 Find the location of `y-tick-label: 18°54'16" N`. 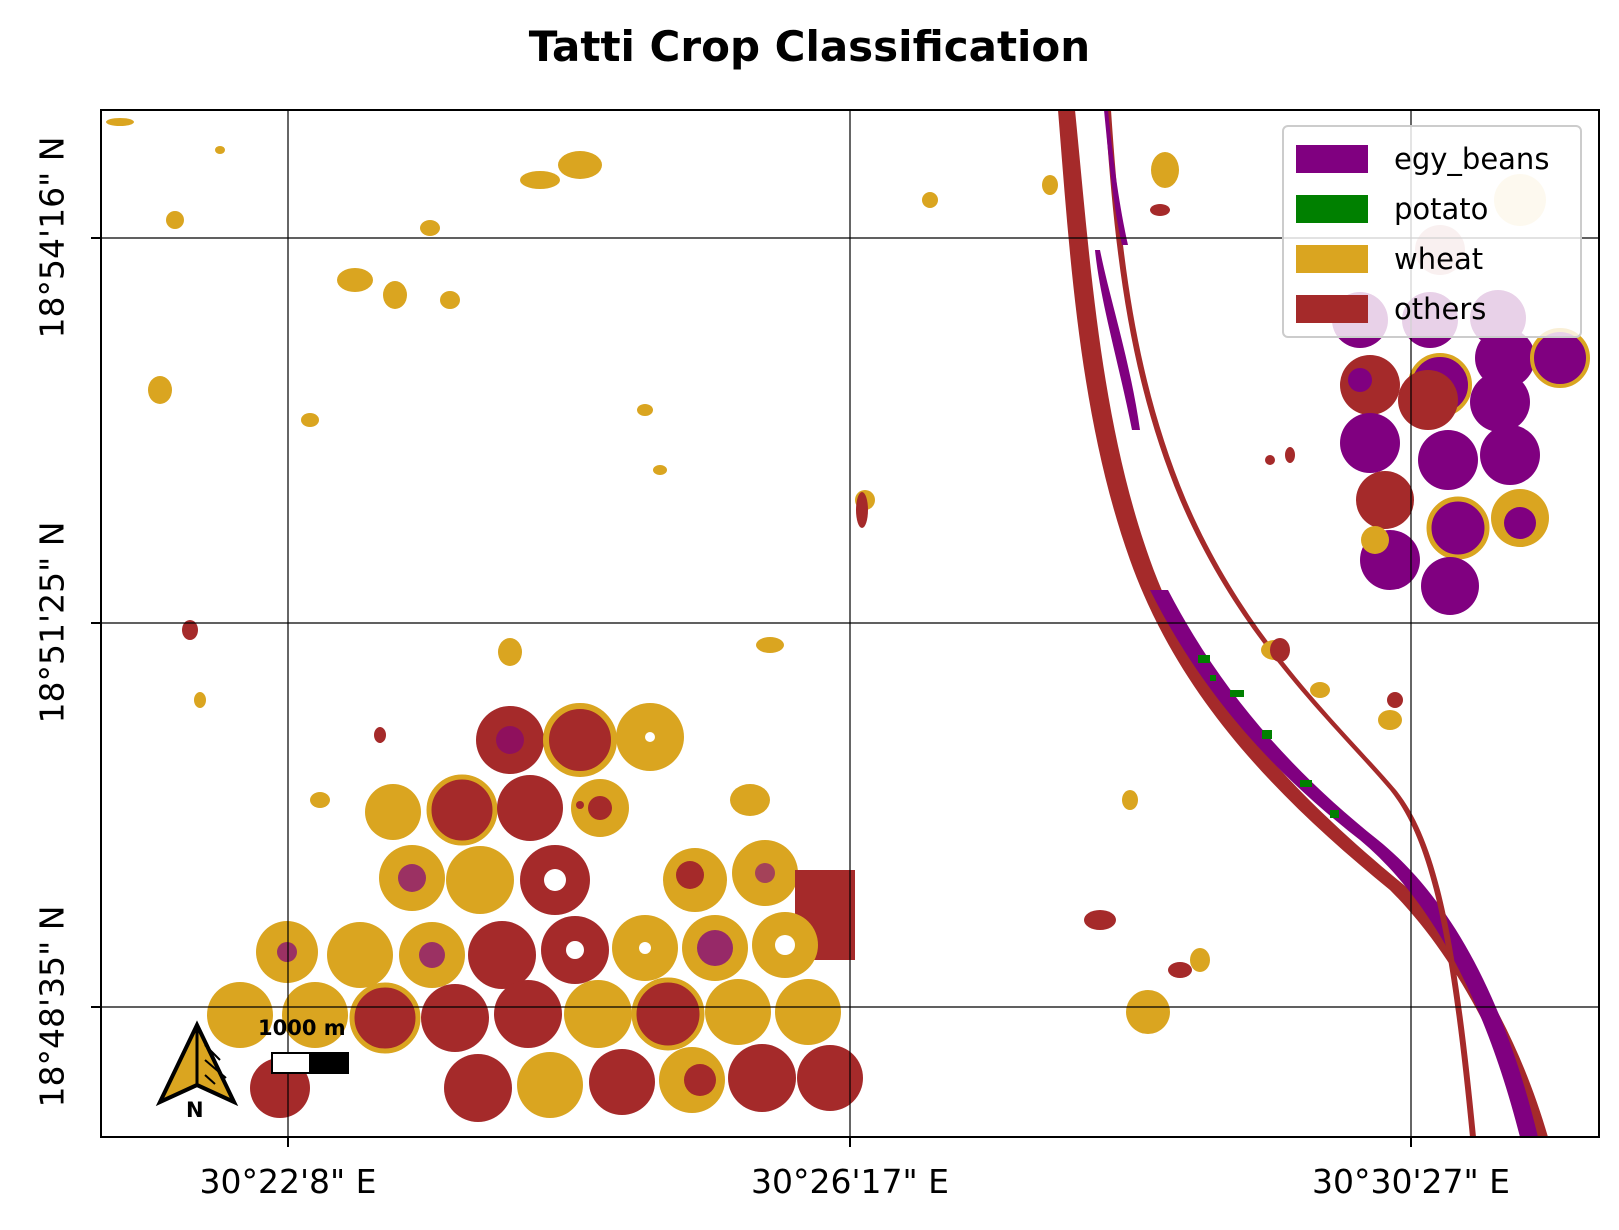

y-tick-label: 18°54'16" N is located at coordinates (52, 237).